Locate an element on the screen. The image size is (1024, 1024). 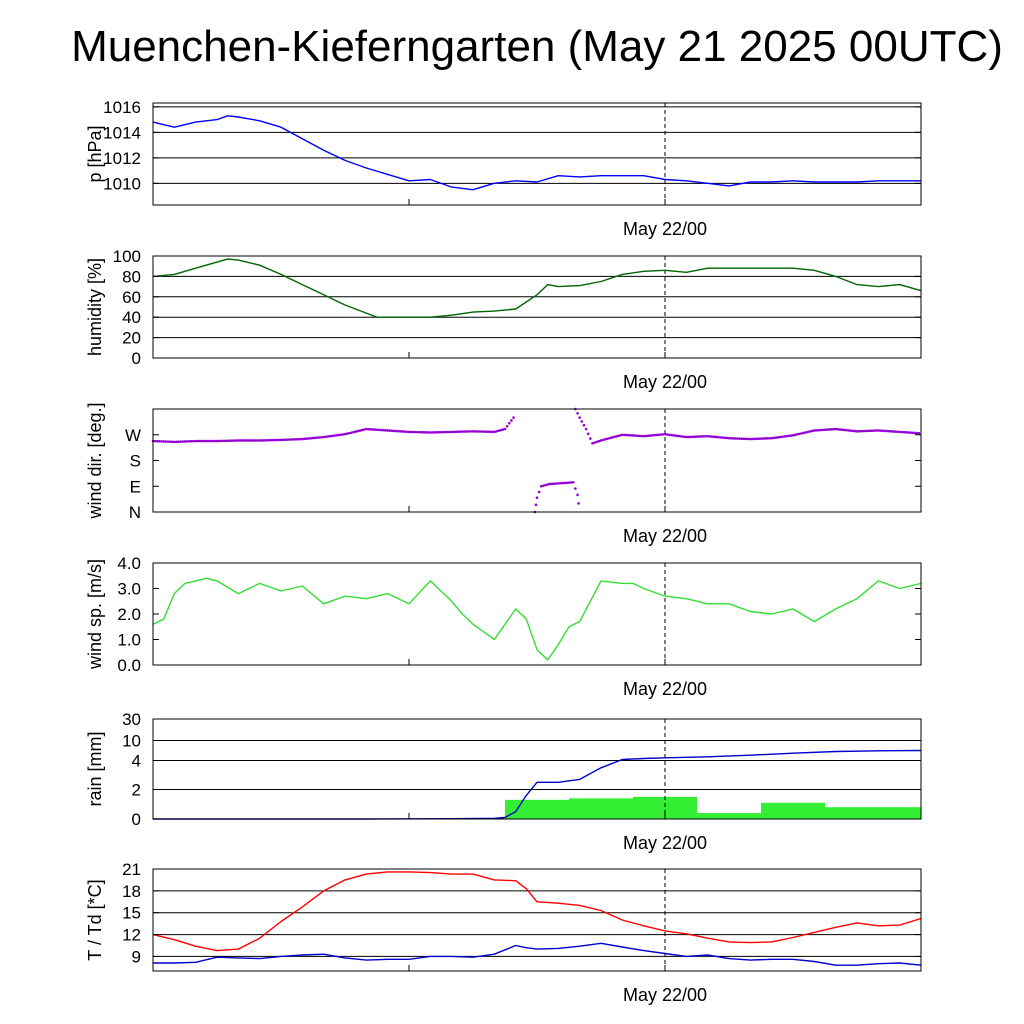
ytick-label: 80 is located at coordinates (131, 276).